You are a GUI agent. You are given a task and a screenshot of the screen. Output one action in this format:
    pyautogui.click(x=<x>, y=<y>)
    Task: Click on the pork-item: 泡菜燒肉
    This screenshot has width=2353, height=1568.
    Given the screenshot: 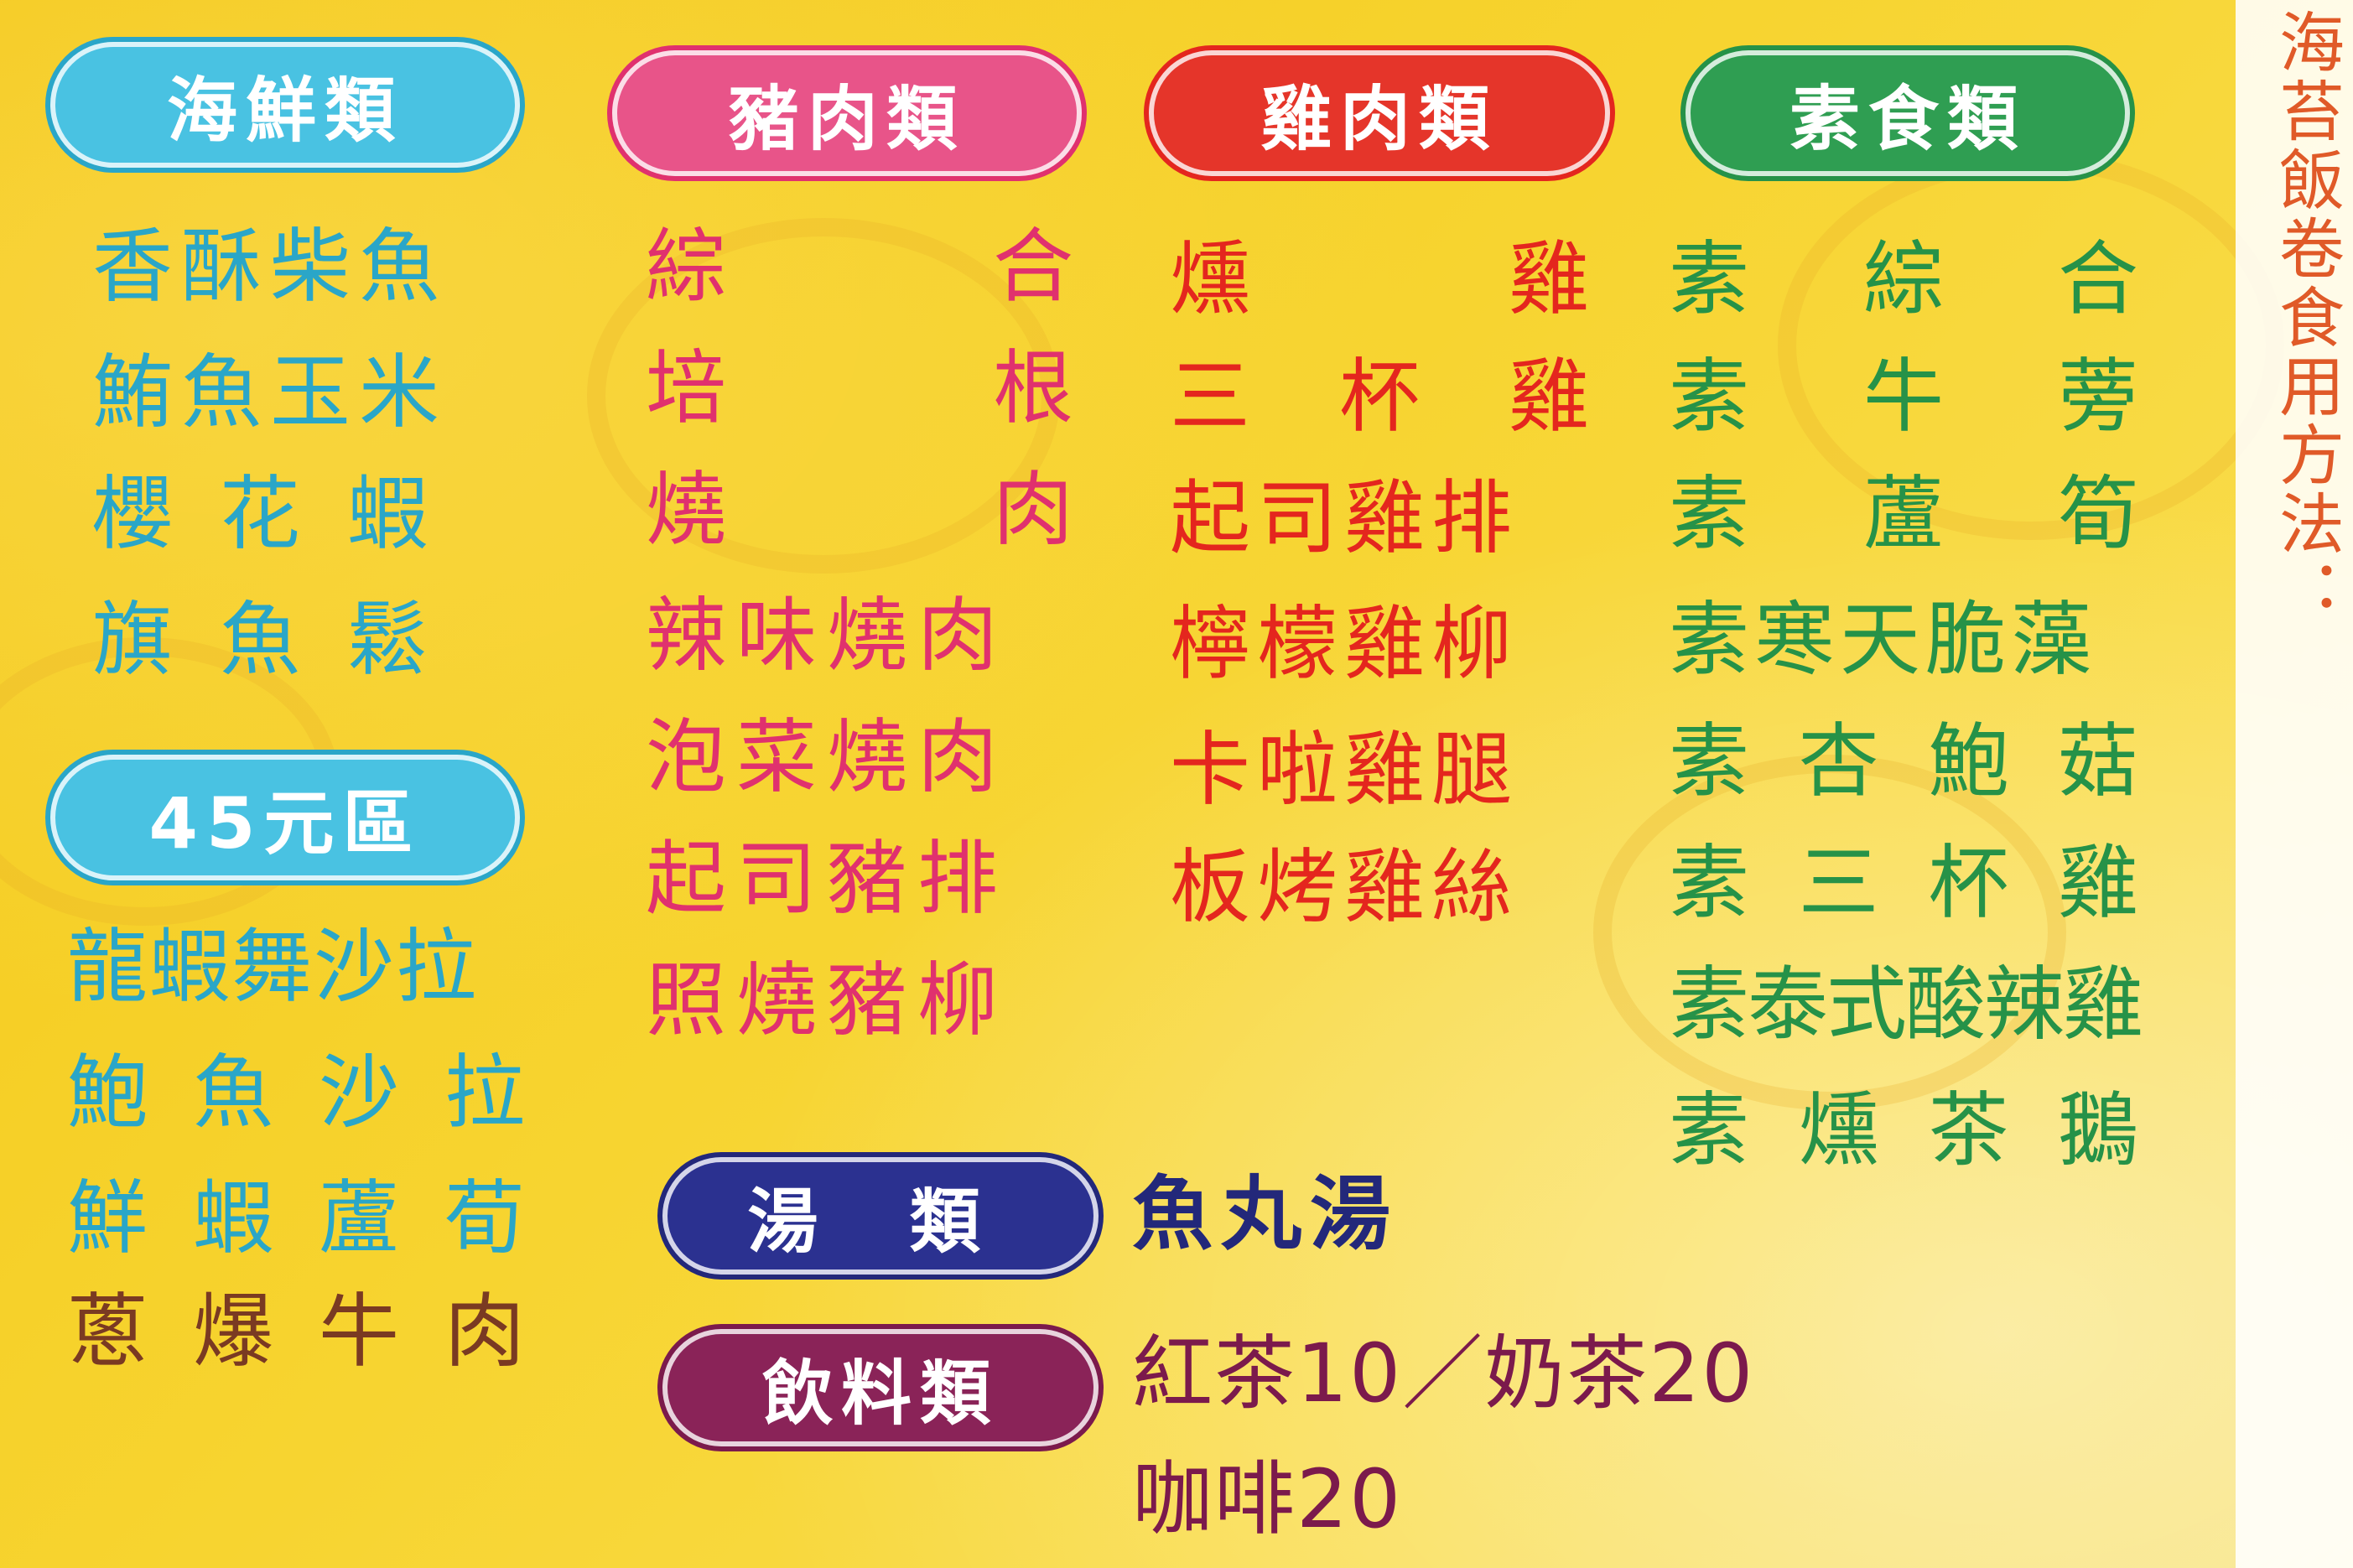 What is the action you would take?
    pyautogui.click(x=827, y=757)
    